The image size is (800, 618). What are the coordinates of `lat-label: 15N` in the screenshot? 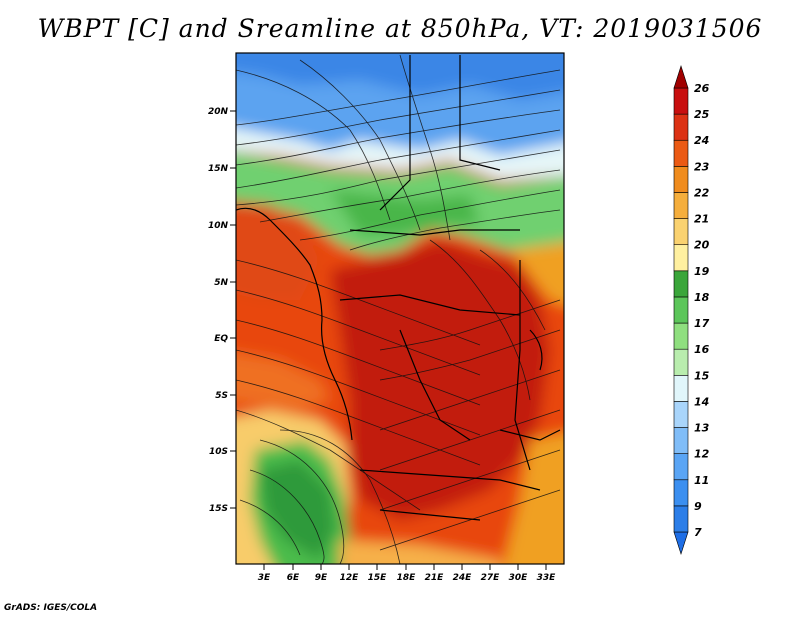 It's located at (218, 169).